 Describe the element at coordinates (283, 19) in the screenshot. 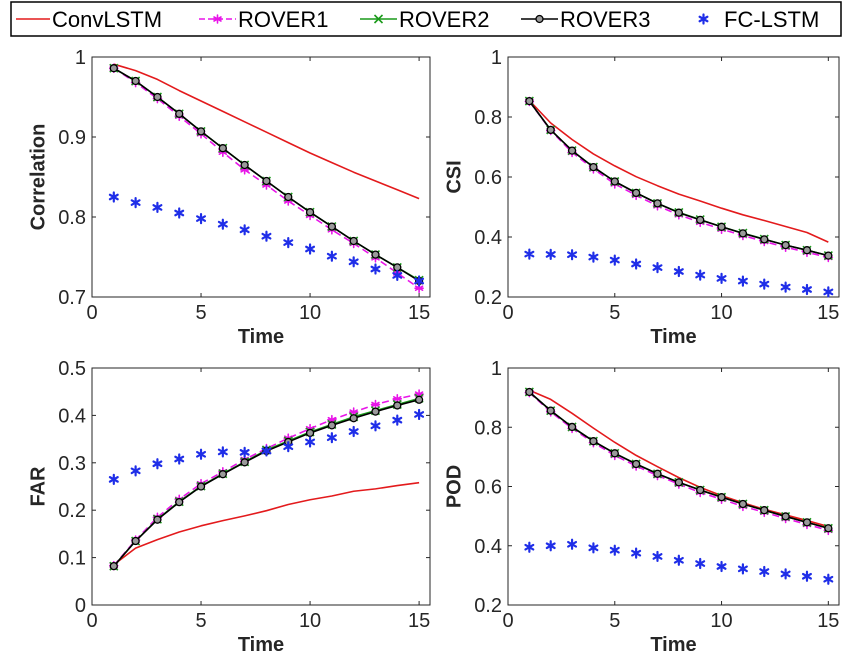

I see `legend-label: ROVER1` at that location.